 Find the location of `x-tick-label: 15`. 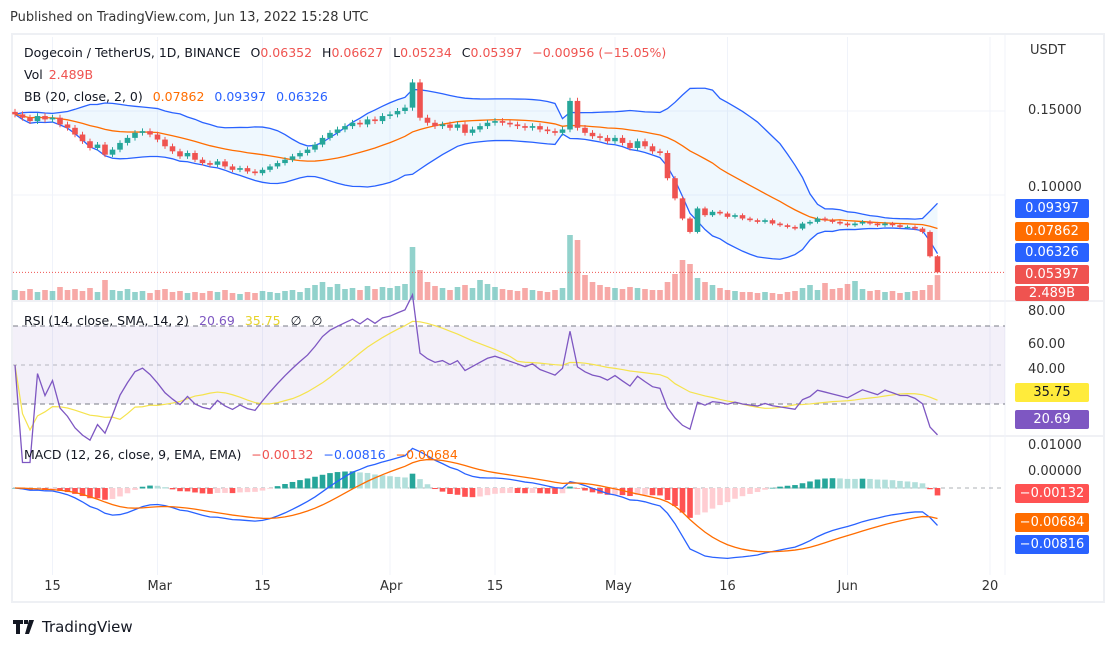

x-tick-label: 15 is located at coordinates (262, 586).